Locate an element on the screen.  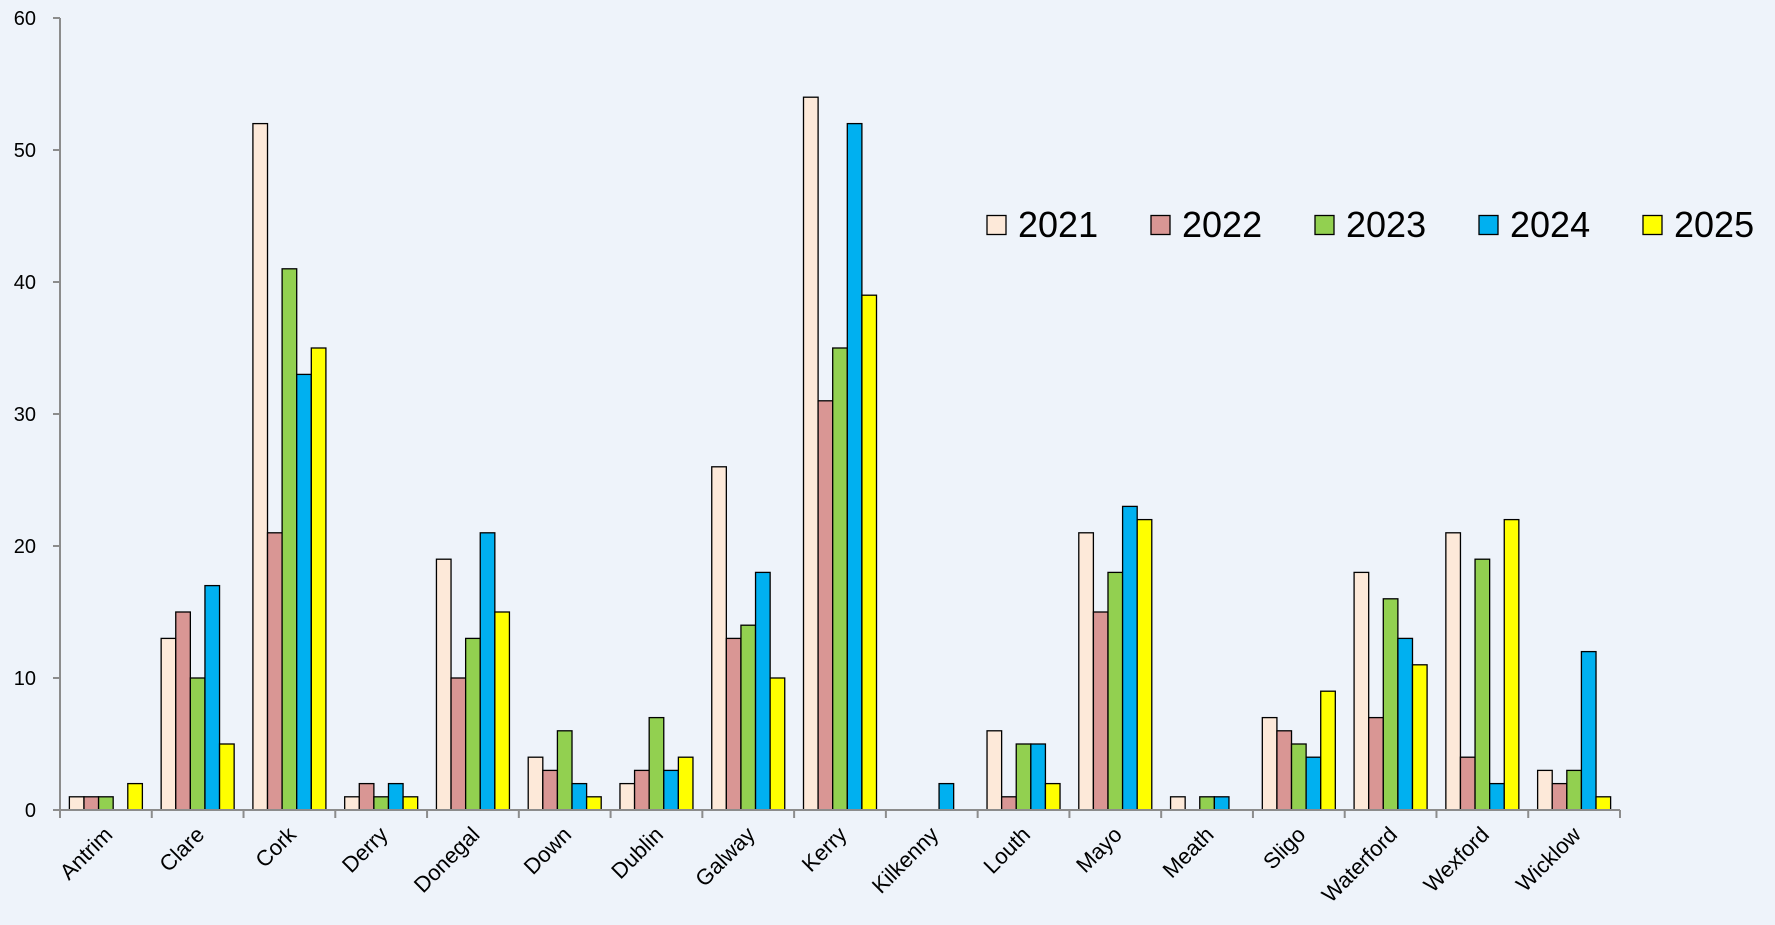
bar-cork-2021 is located at coordinates (260, 466).